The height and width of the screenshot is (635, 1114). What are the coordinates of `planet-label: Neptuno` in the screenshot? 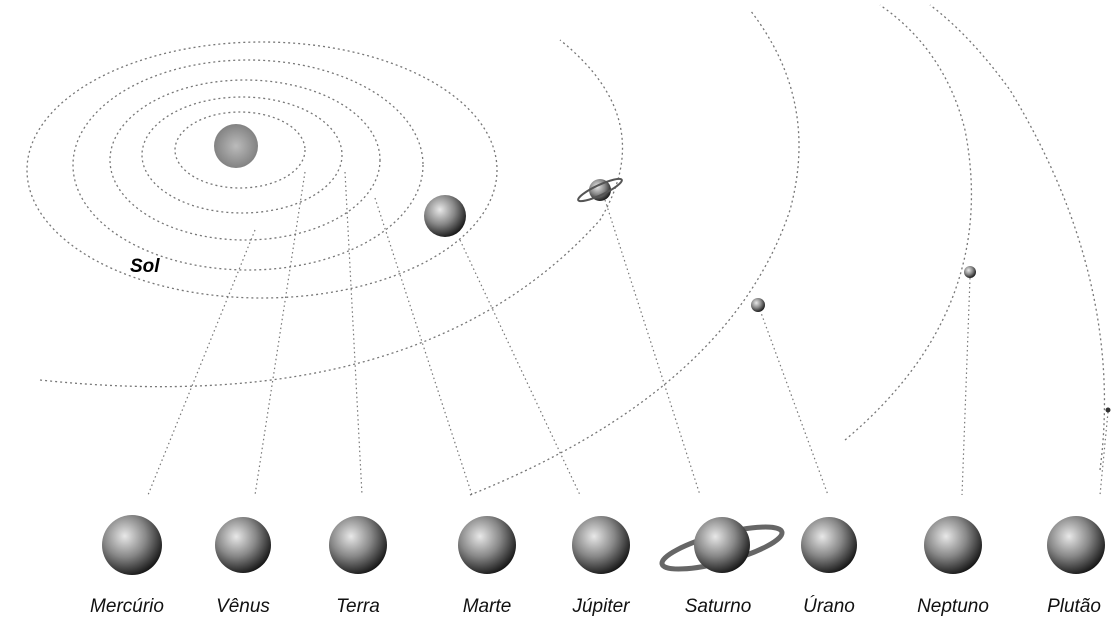 It's located at (953, 606).